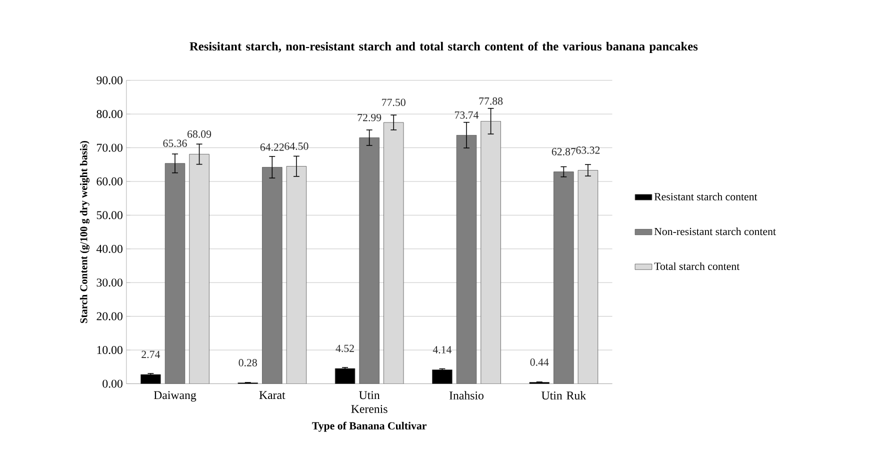 This screenshot has width=878, height=462. I want to click on legend-label: Non-resistant starch content, so click(715, 231).